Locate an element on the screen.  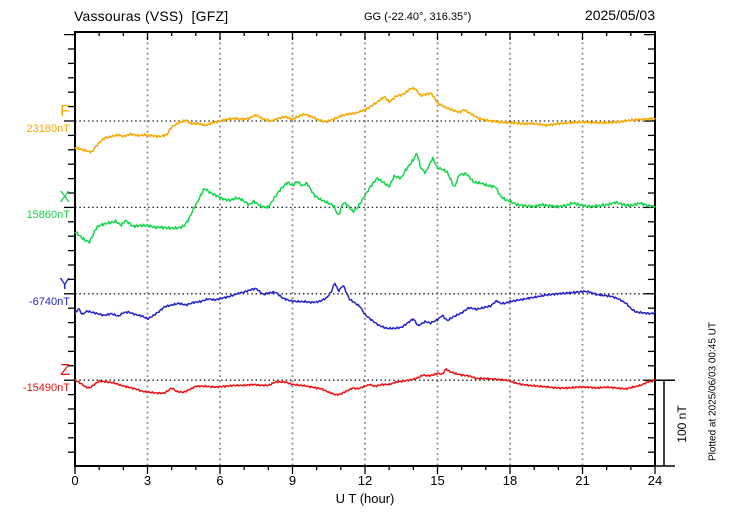
channel-label-X: X 15860nT is located at coordinates (35, 205).